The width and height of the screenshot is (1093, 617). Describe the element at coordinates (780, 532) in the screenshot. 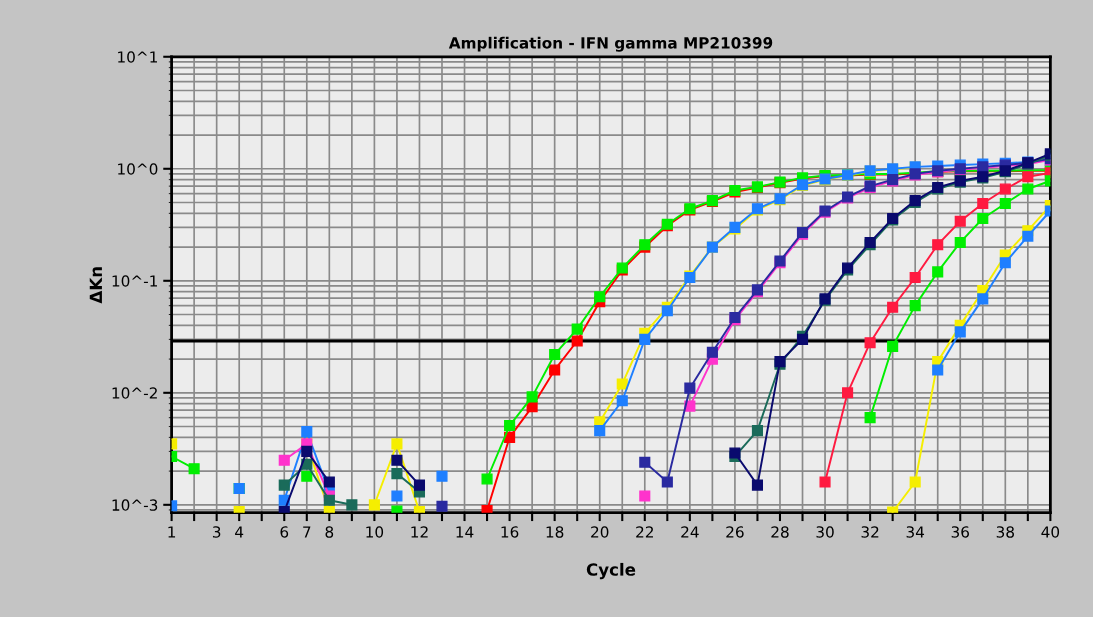

I see `x-tick-label: 28` at that location.